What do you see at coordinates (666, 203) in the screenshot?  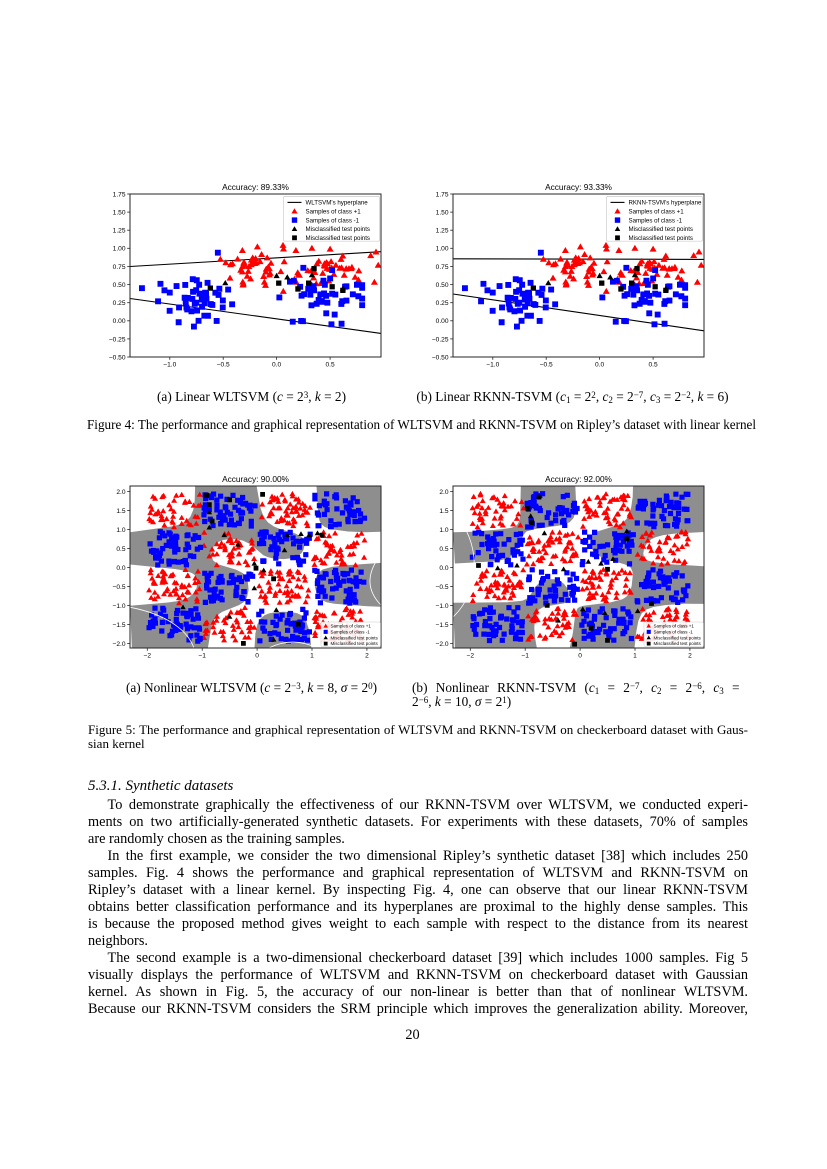 I see `svg-text: RKNN-TSVM’s hyperplane` at bounding box center [666, 203].